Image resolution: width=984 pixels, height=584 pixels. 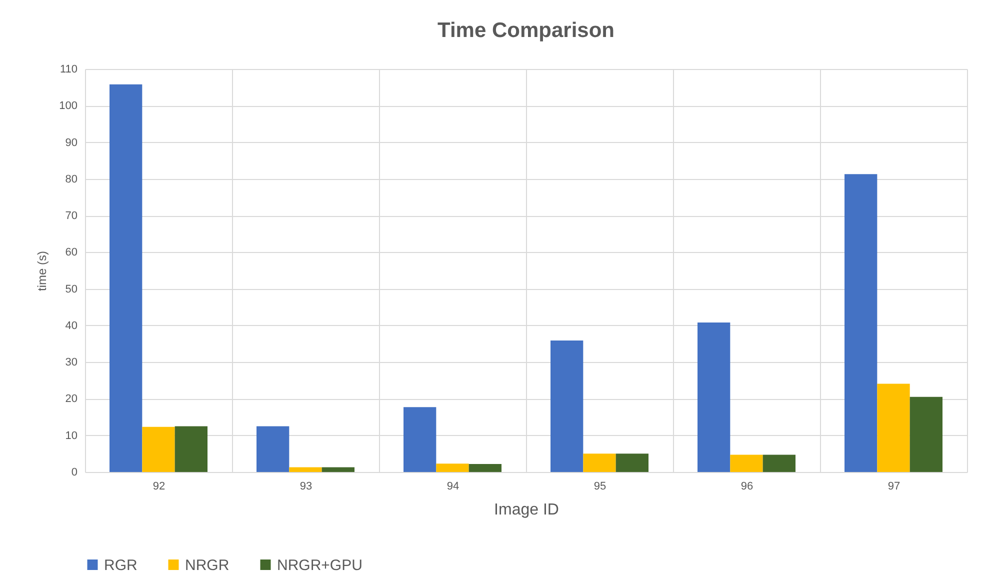 What do you see at coordinates (894, 486) in the screenshot?
I see `x-tick-label: 97` at bounding box center [894, 486].